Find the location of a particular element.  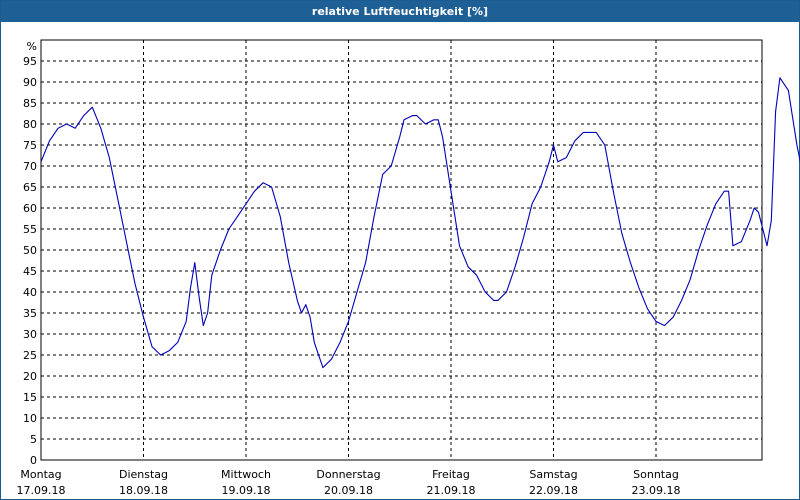

x-tick-day-label: Sonntag is located at coordinates (656, 474).